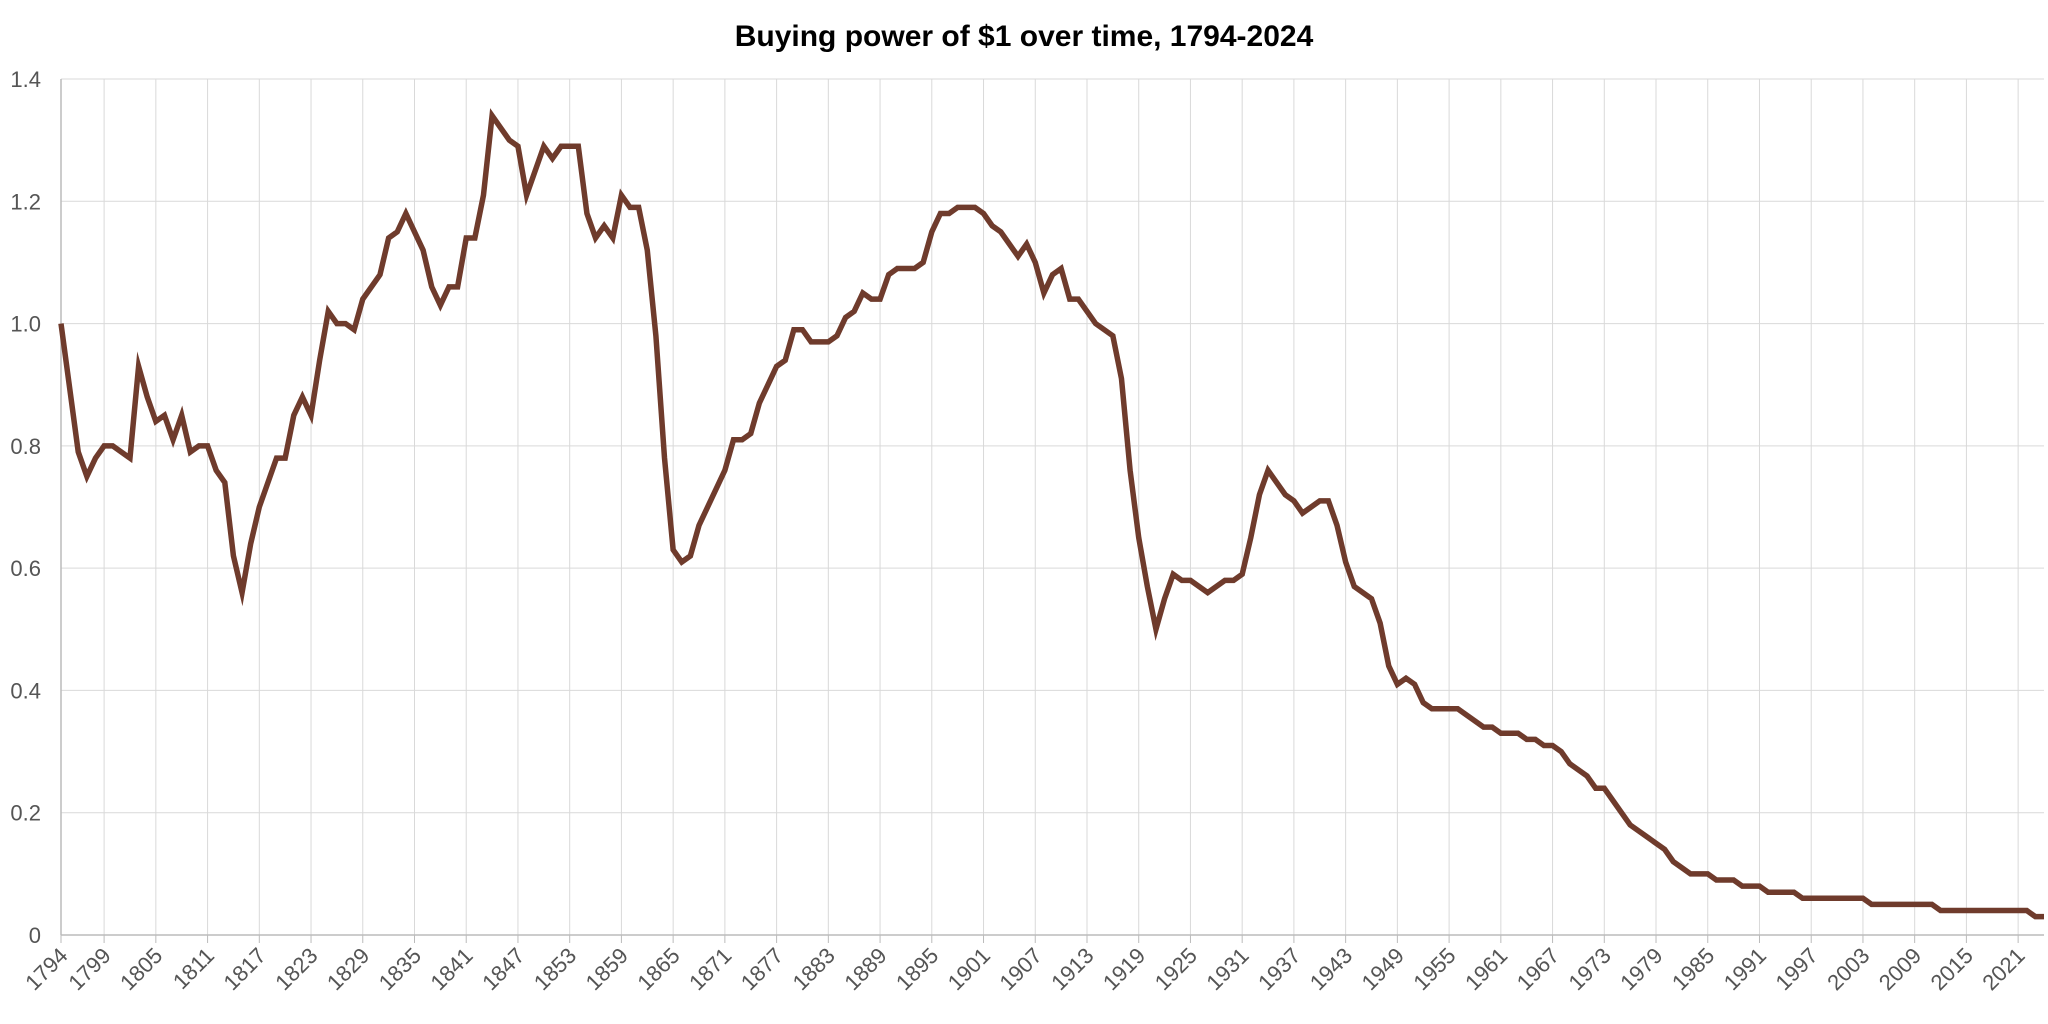 Image resolution: width=2048 pixels, height=1024 pixels. Describe the element at coordinates (141, 969) in the screenshot. I see `x-tick-label: 1805` at that location.